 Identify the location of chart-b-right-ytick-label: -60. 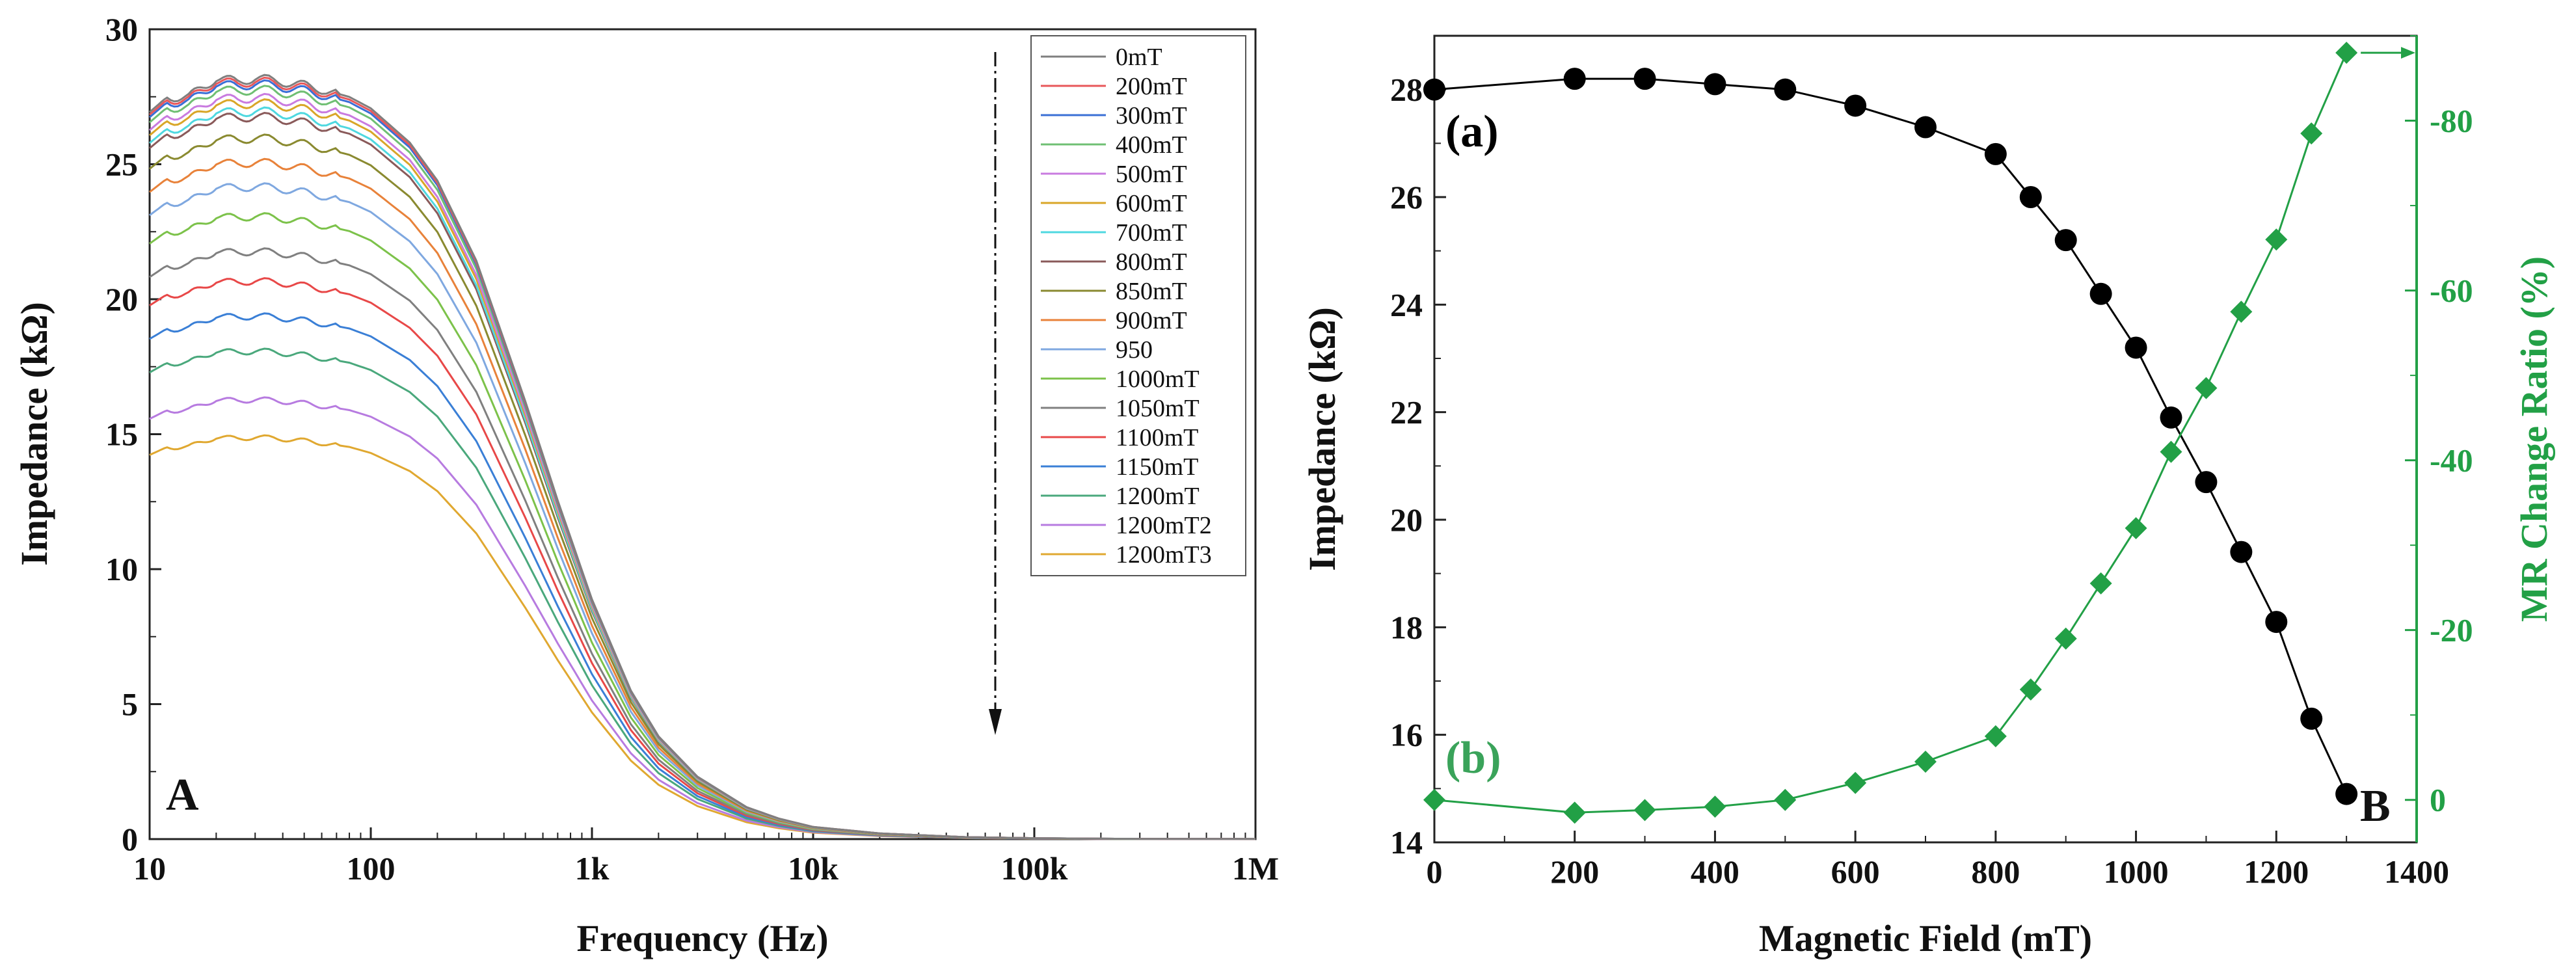
(2451, 291).